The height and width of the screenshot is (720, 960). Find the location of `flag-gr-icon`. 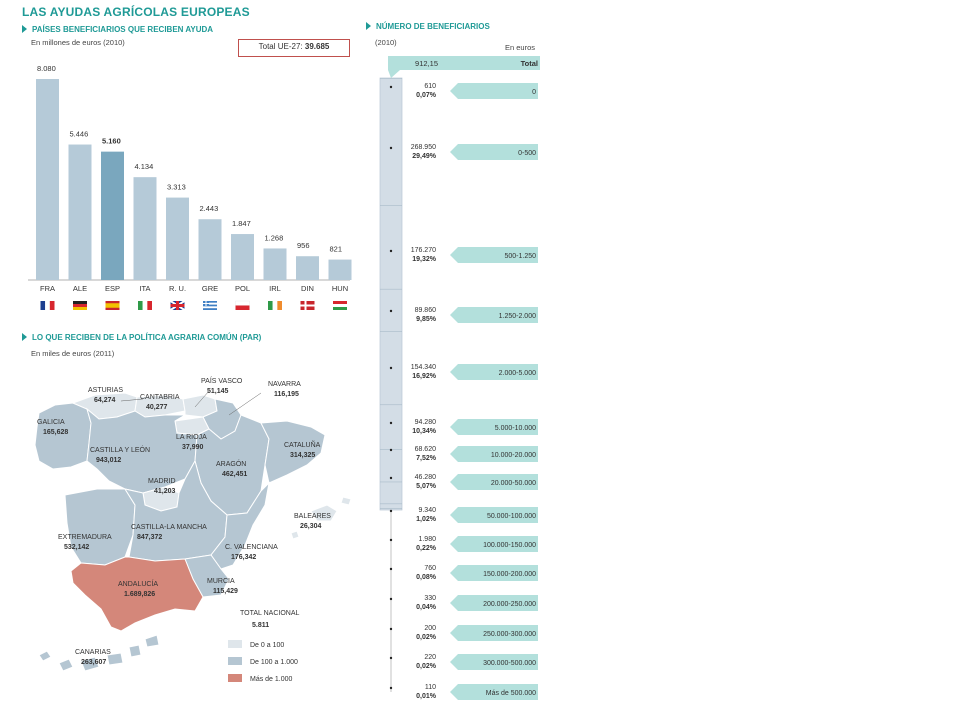

flag-gr-icon is located at coordinates (210, 305).